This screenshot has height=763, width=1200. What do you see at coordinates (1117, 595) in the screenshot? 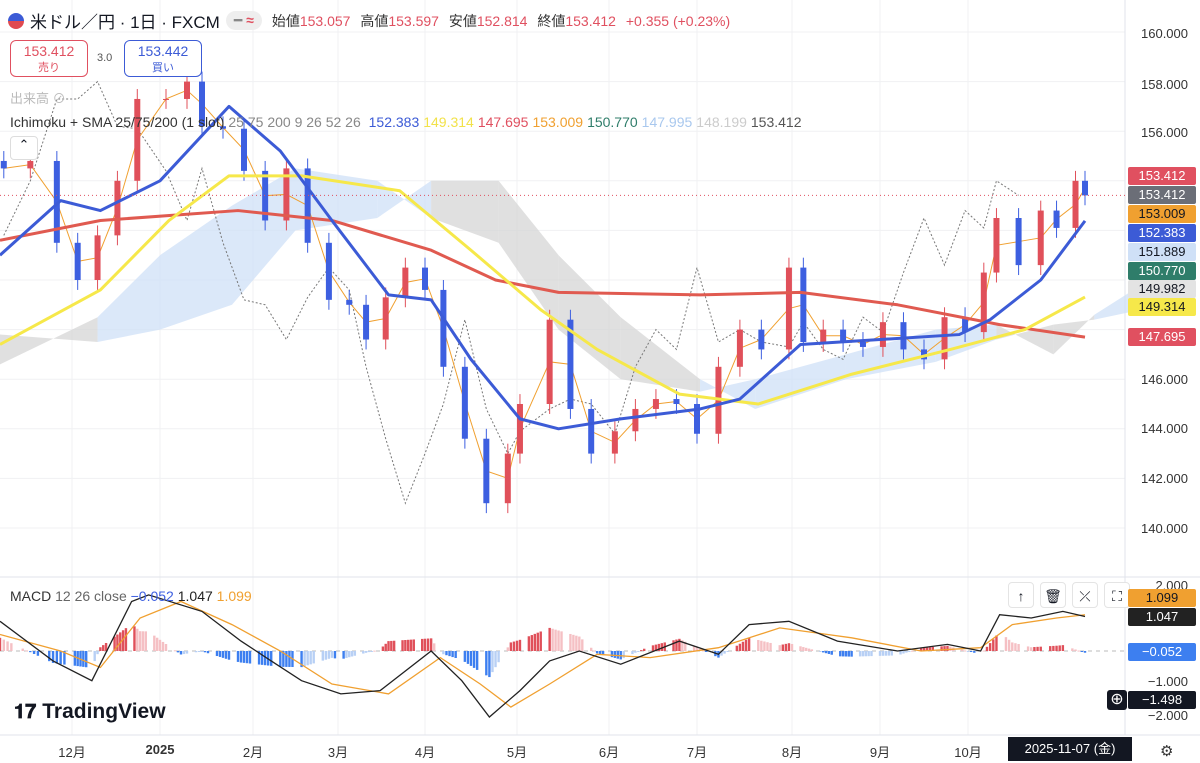
I see `maximize-pane-icon: ⛶` at bounding box center [1117, 595].